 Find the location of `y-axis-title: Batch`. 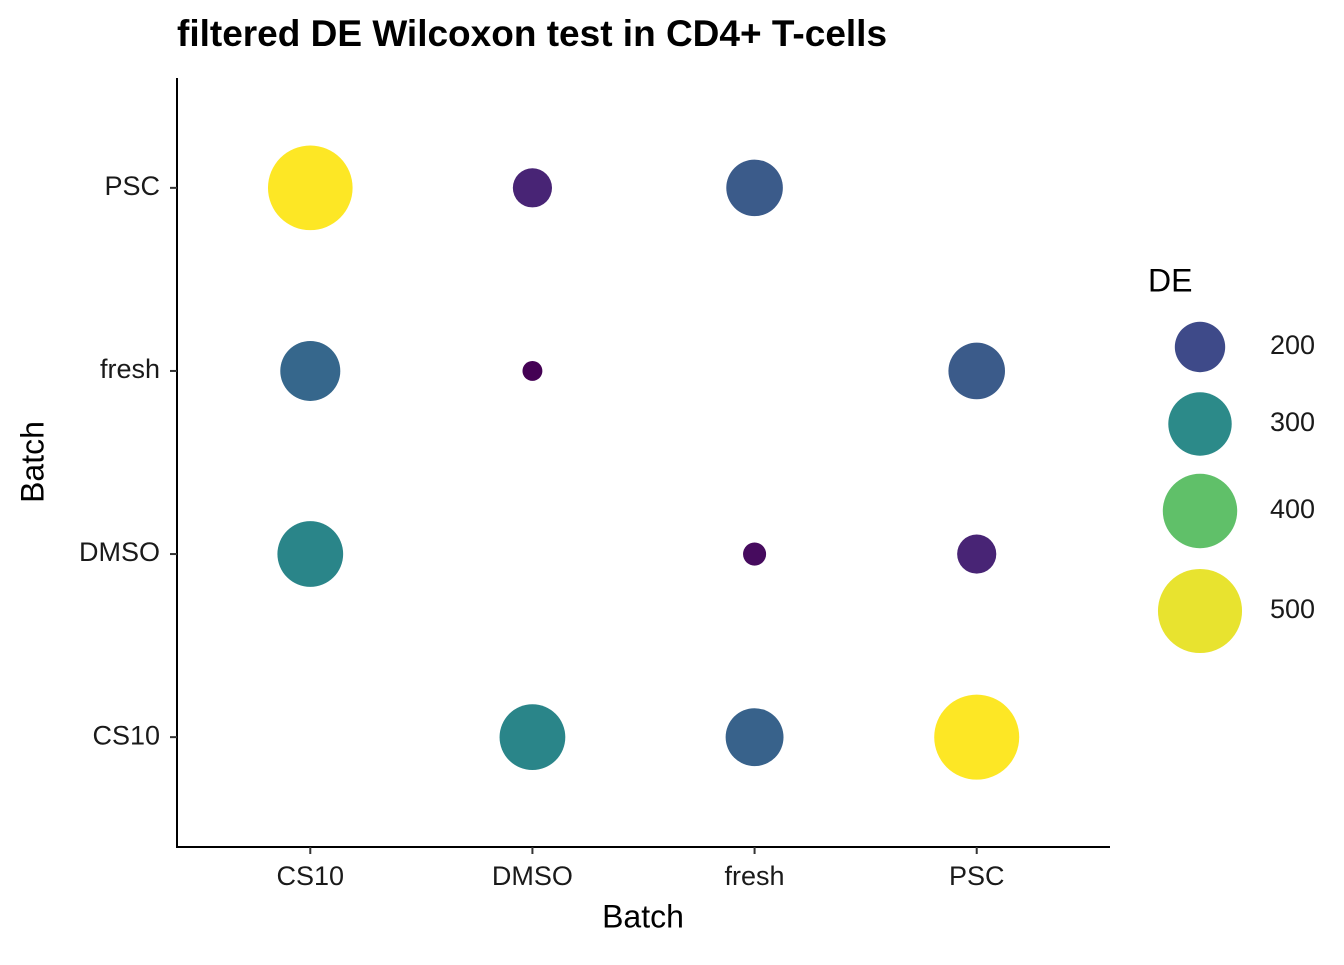

y-axis-title: Batch is located at coordinates (32, 462).